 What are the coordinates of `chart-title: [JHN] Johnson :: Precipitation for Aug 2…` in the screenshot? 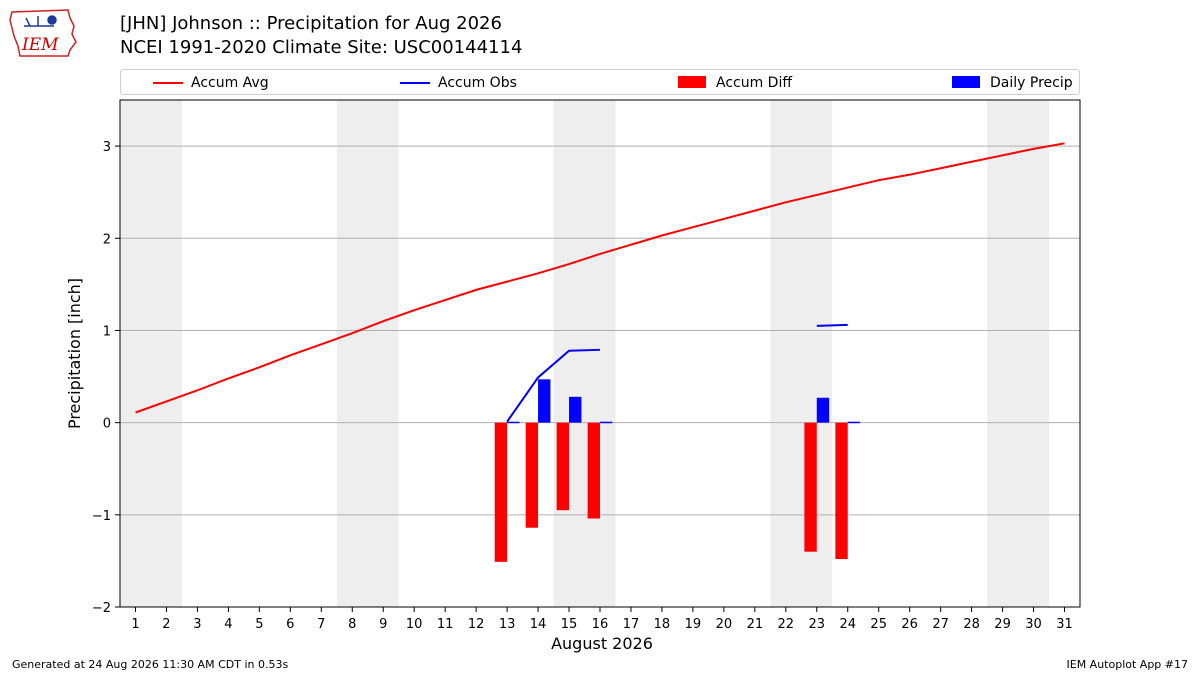 It's located at (311, 23).